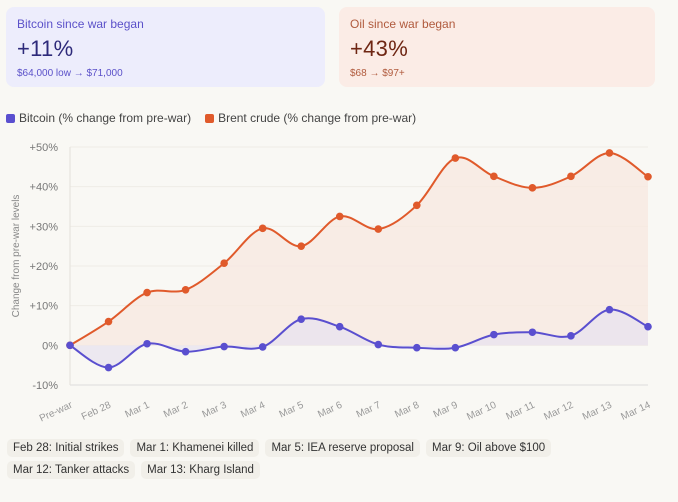  Describe the element at coordinates (253, 410) in the screenshot. I see `x-tick-label: Mar 4` at that location.